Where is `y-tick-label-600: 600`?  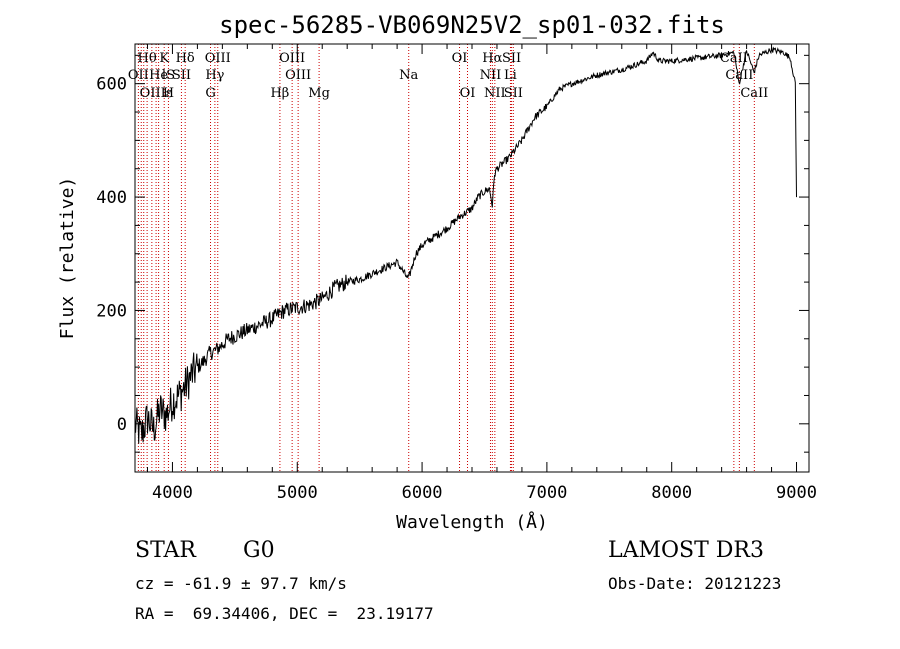 y-tick-label-600: 600 is located at coordinates (111, 85).